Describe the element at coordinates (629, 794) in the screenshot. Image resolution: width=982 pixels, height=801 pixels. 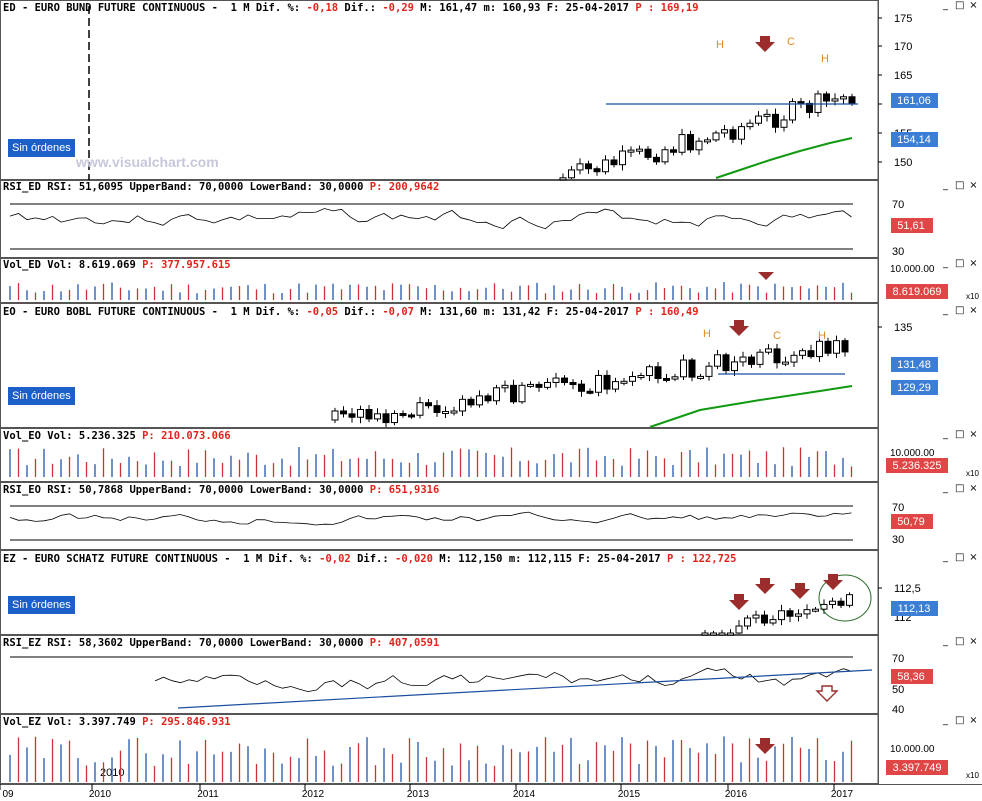
I see `x-tick-label: 2015` at that location.